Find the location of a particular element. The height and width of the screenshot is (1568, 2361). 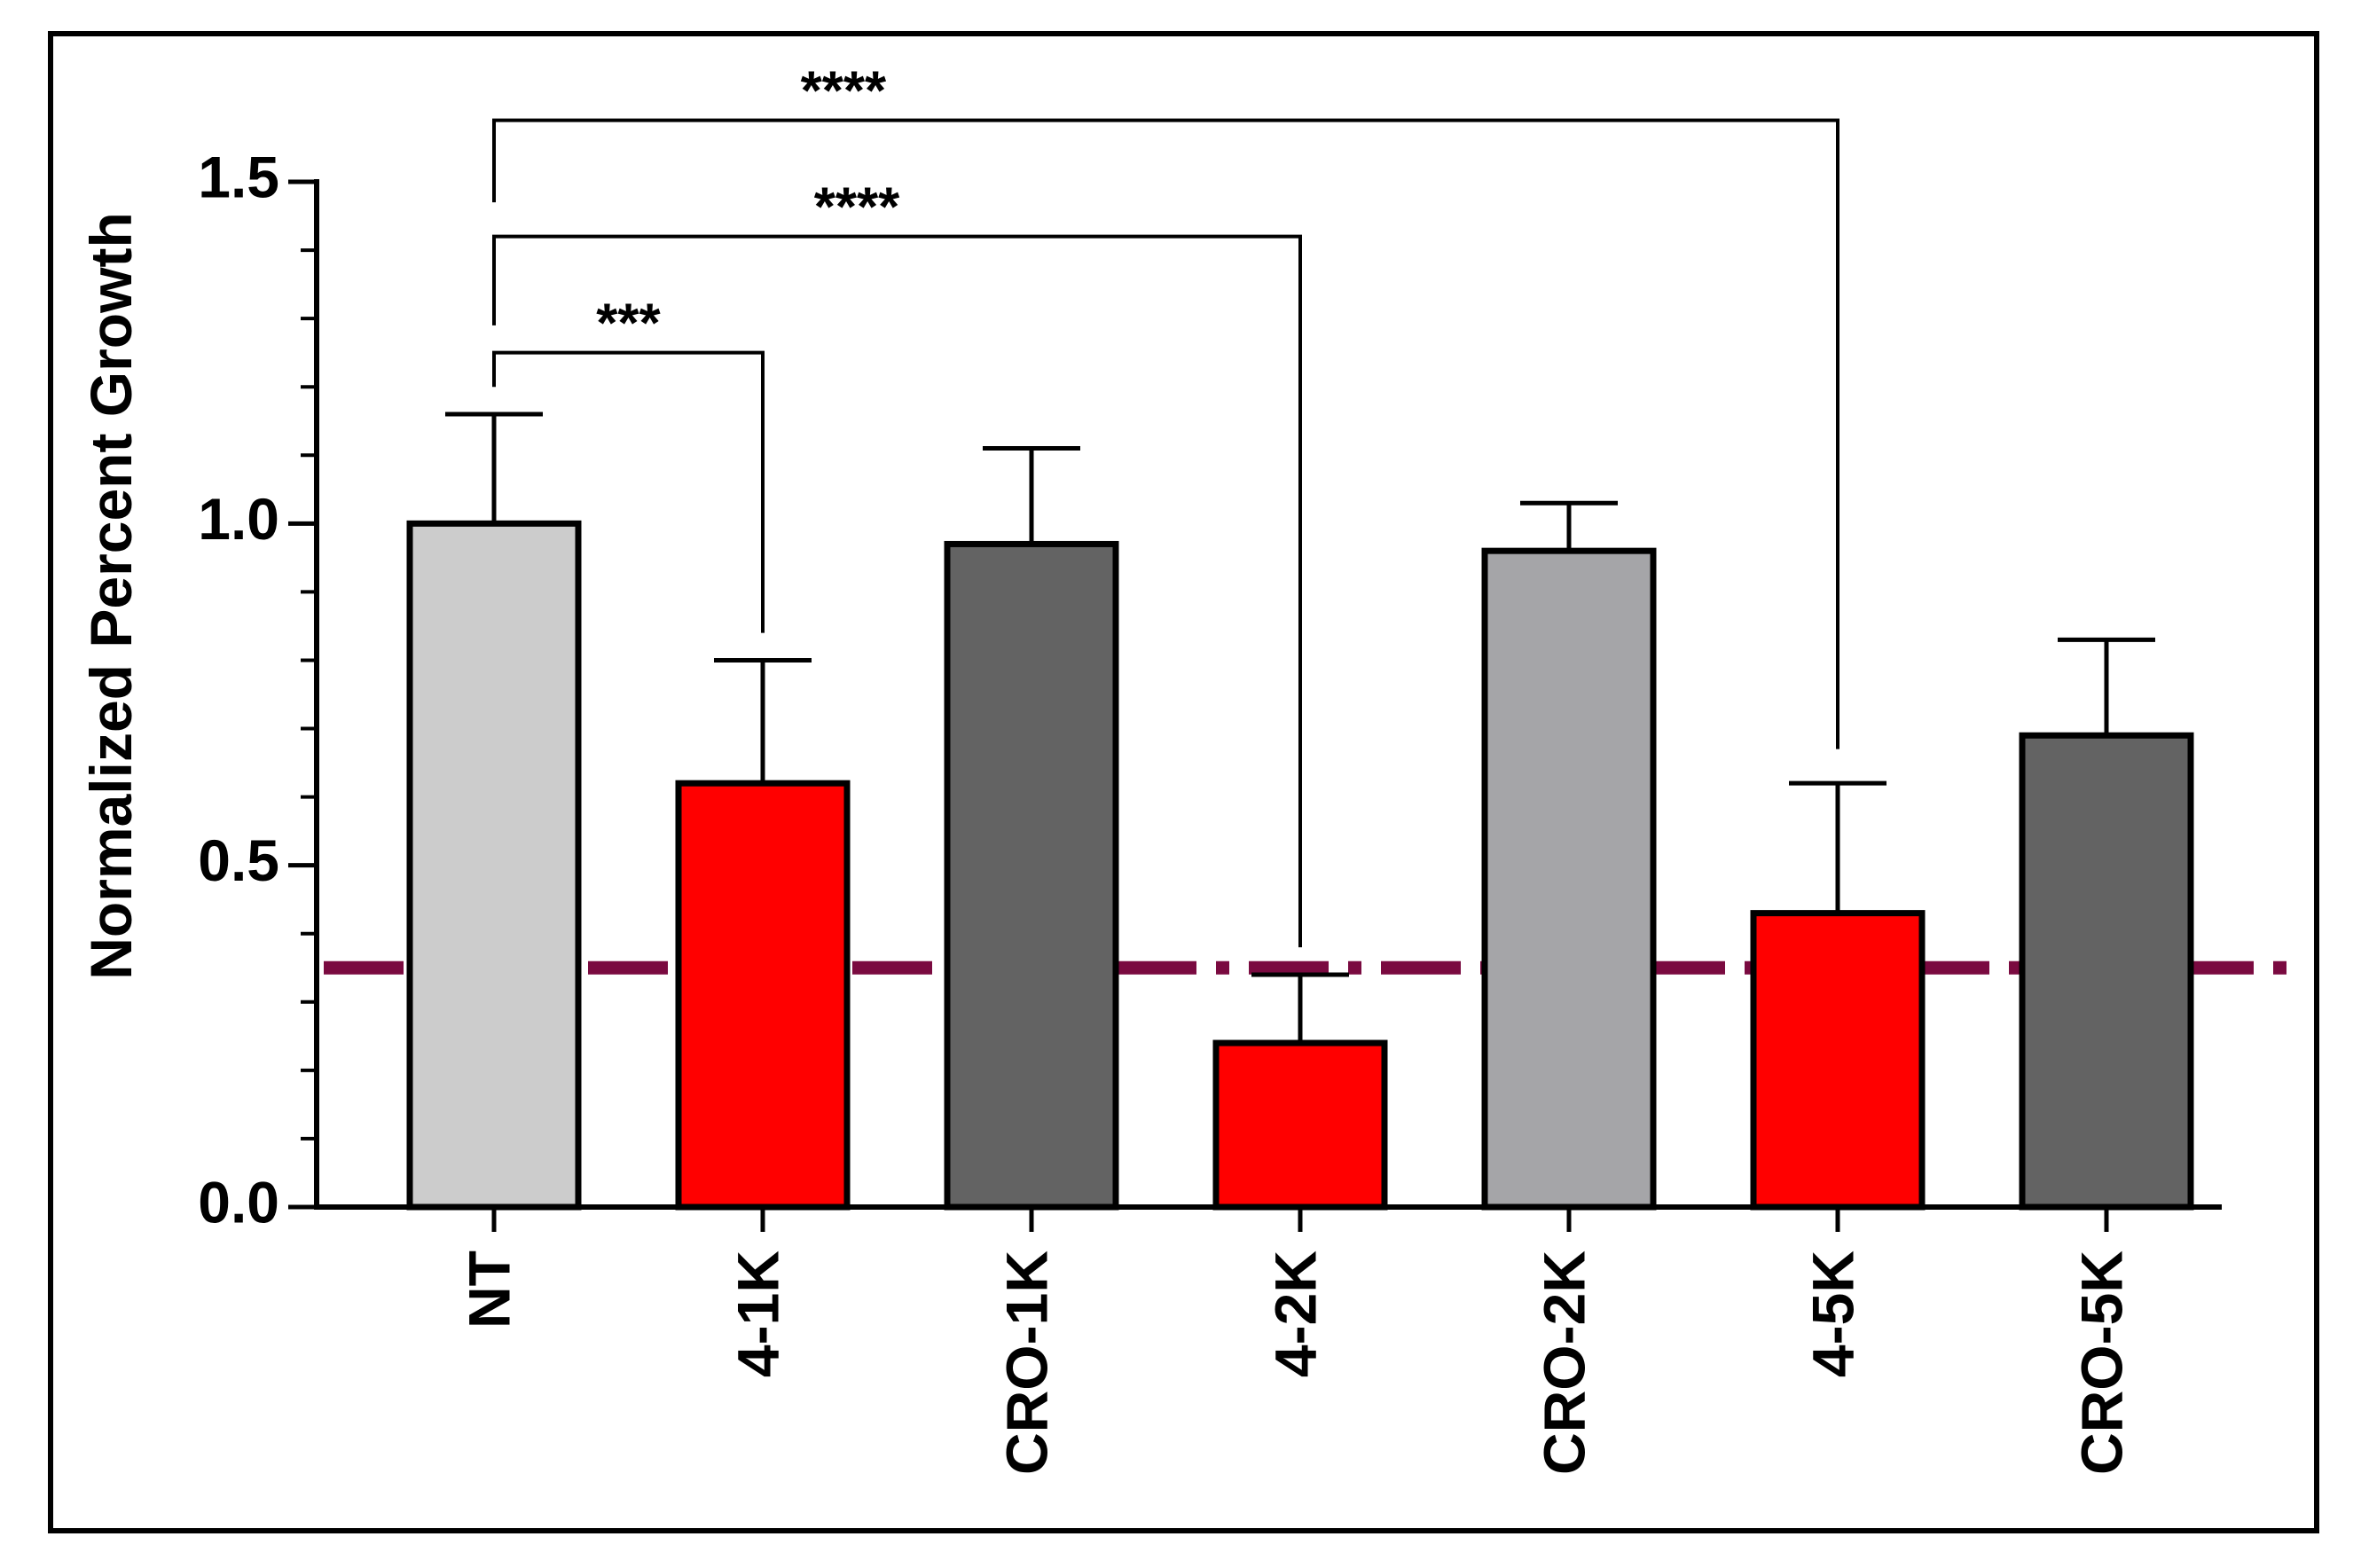

x-tick-label: 4-5K is located at coordinates (1833, 1313).